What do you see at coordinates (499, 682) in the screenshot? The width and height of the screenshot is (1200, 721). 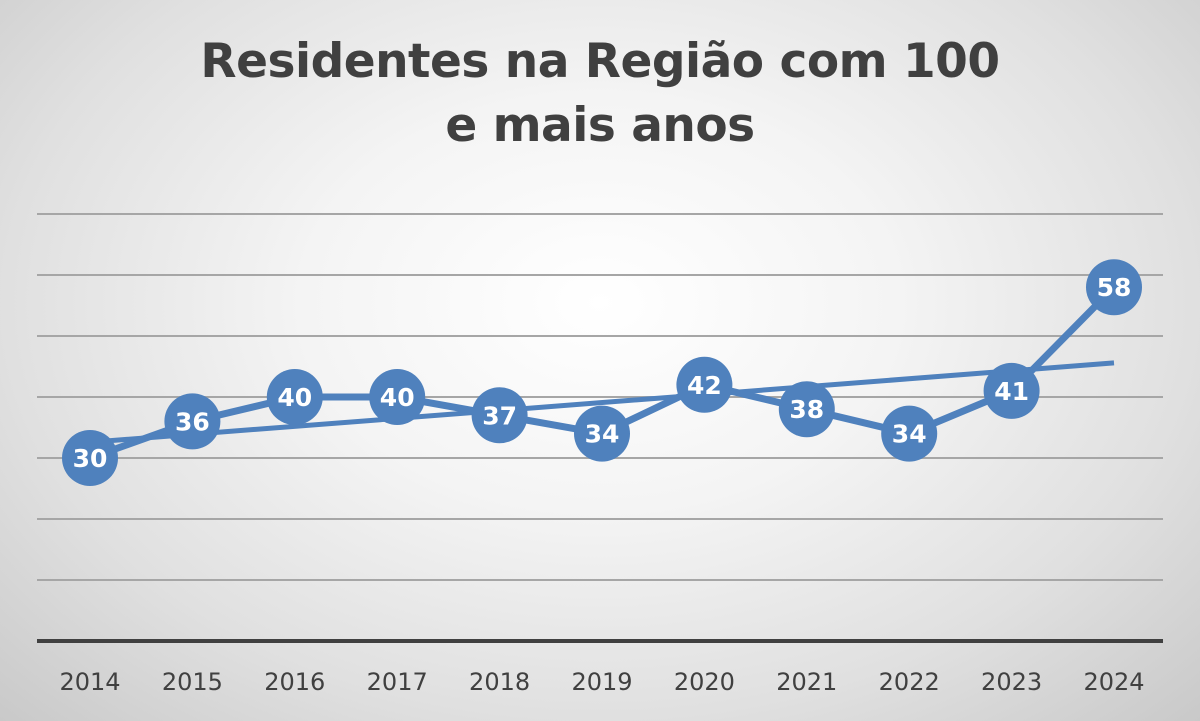 I see `x-tick-label: 2018` at bounding box center [499, 682].